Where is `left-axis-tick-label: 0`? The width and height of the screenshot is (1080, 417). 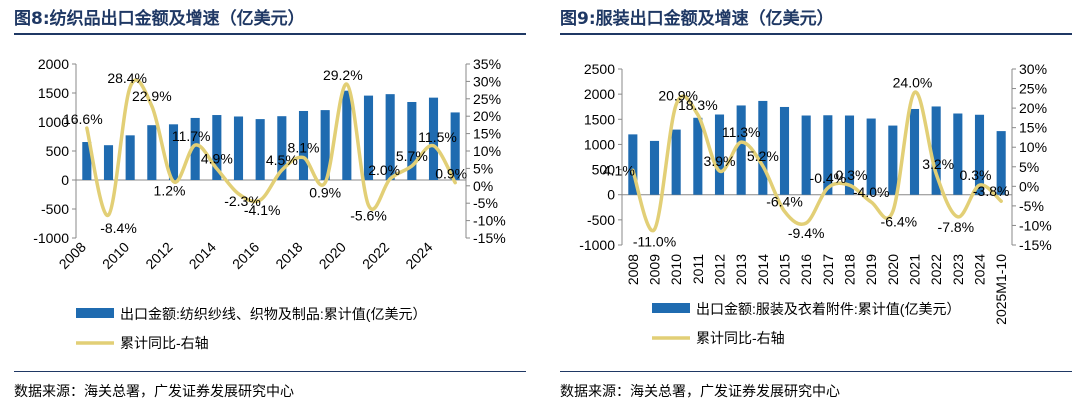 left-axis-tick-label: 0 is located at coordinates (65, 180).